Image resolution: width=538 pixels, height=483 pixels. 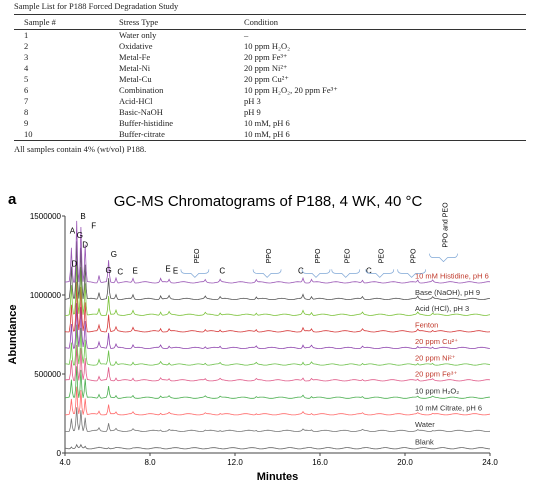 I want to click on table-row: 6 Combination 10 ppm H₂O₂, 20 ppm Fe³⁺, so click(x=270, y=90).